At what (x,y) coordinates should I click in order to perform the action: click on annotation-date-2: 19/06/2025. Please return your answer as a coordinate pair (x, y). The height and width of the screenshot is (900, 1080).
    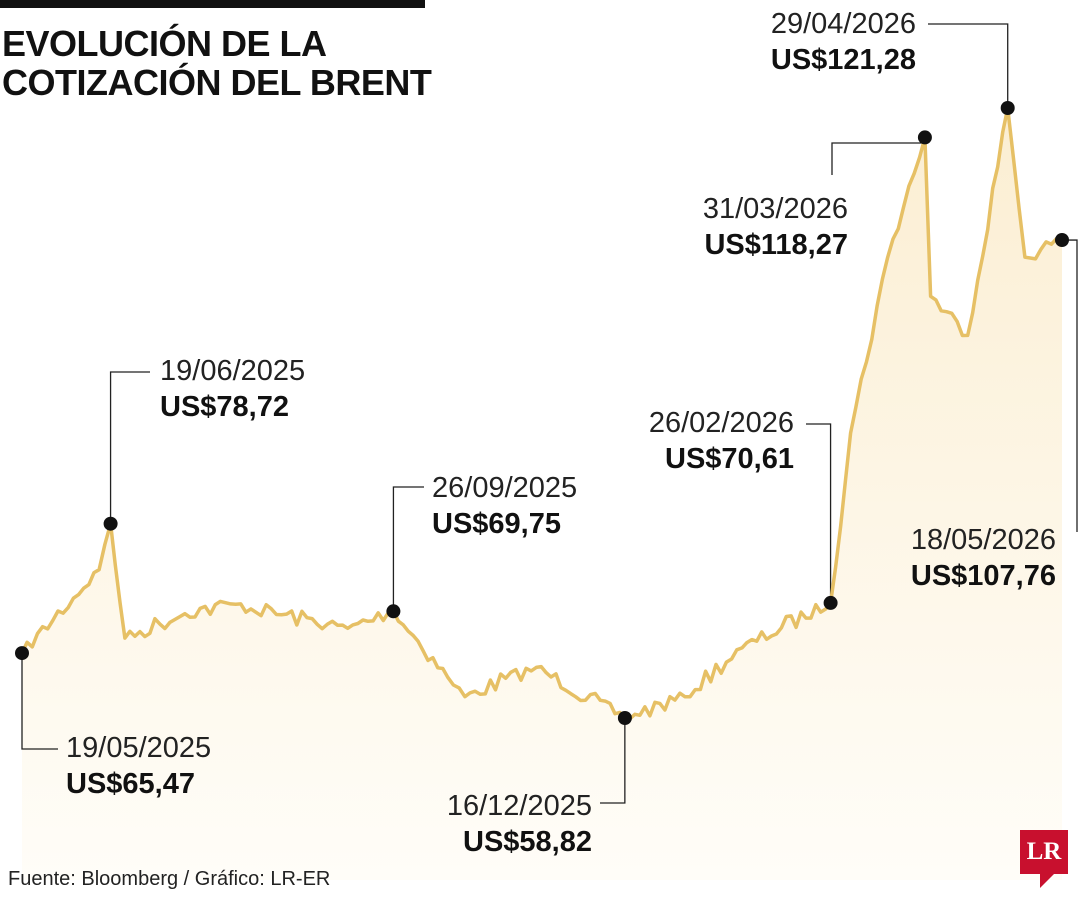
    Looking at the image, I should click on (232, 371).